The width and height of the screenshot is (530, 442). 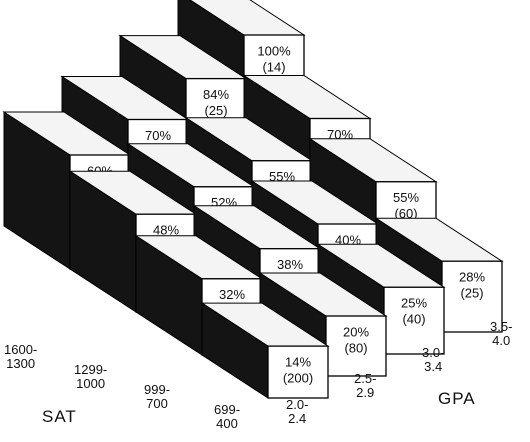 What do you see at coordinates (413, 319) in the screenshot?
I see `count-label: (40)` at bounding box center [413, 319].